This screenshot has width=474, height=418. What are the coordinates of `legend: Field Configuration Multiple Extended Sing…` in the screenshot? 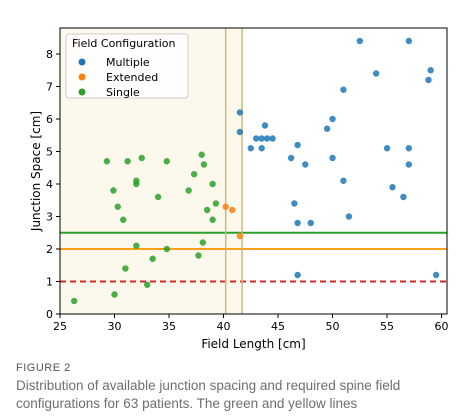 It's located at (127, 66).